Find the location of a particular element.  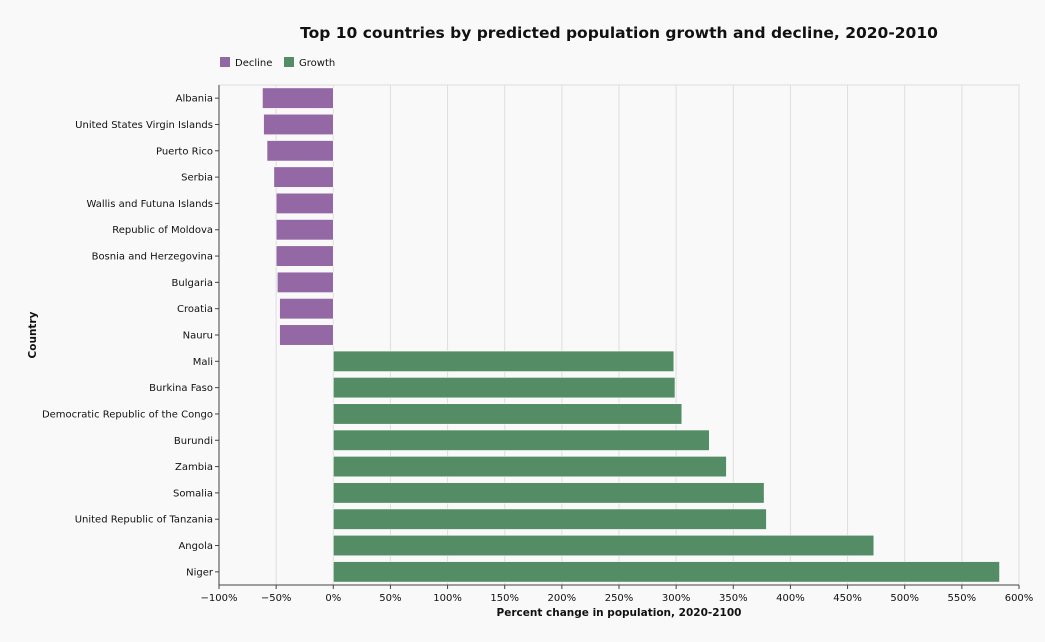

y-tick-label: Republic of Moldova is located at coordinates (162, 230).